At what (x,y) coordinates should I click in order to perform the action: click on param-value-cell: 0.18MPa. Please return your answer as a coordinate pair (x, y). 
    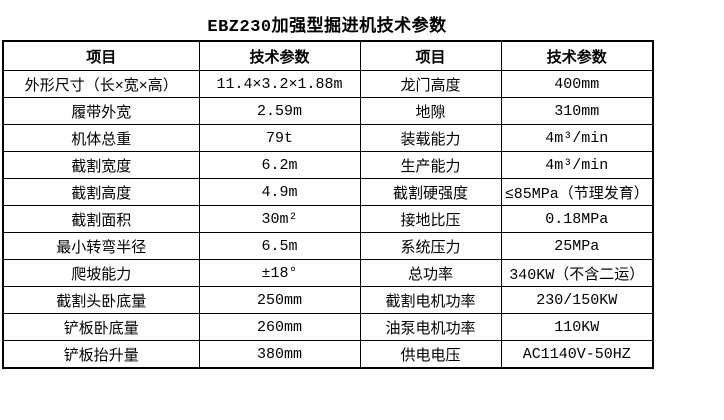
    Looking at the image, I should click on (577, 219).